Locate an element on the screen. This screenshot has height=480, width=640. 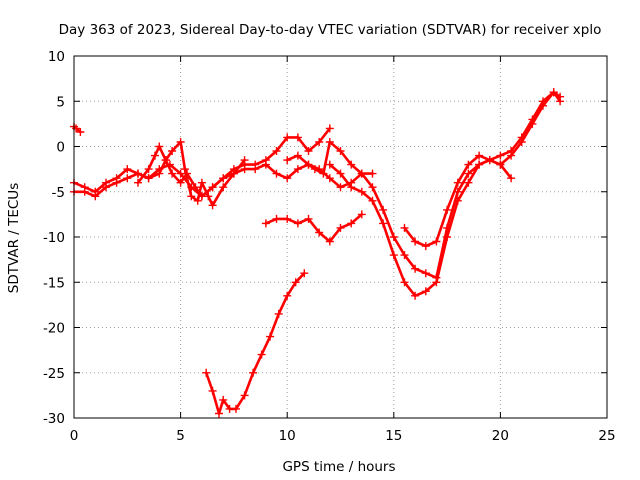
x-axis-label: GPS time / hours is located at coordinates (338, 467).